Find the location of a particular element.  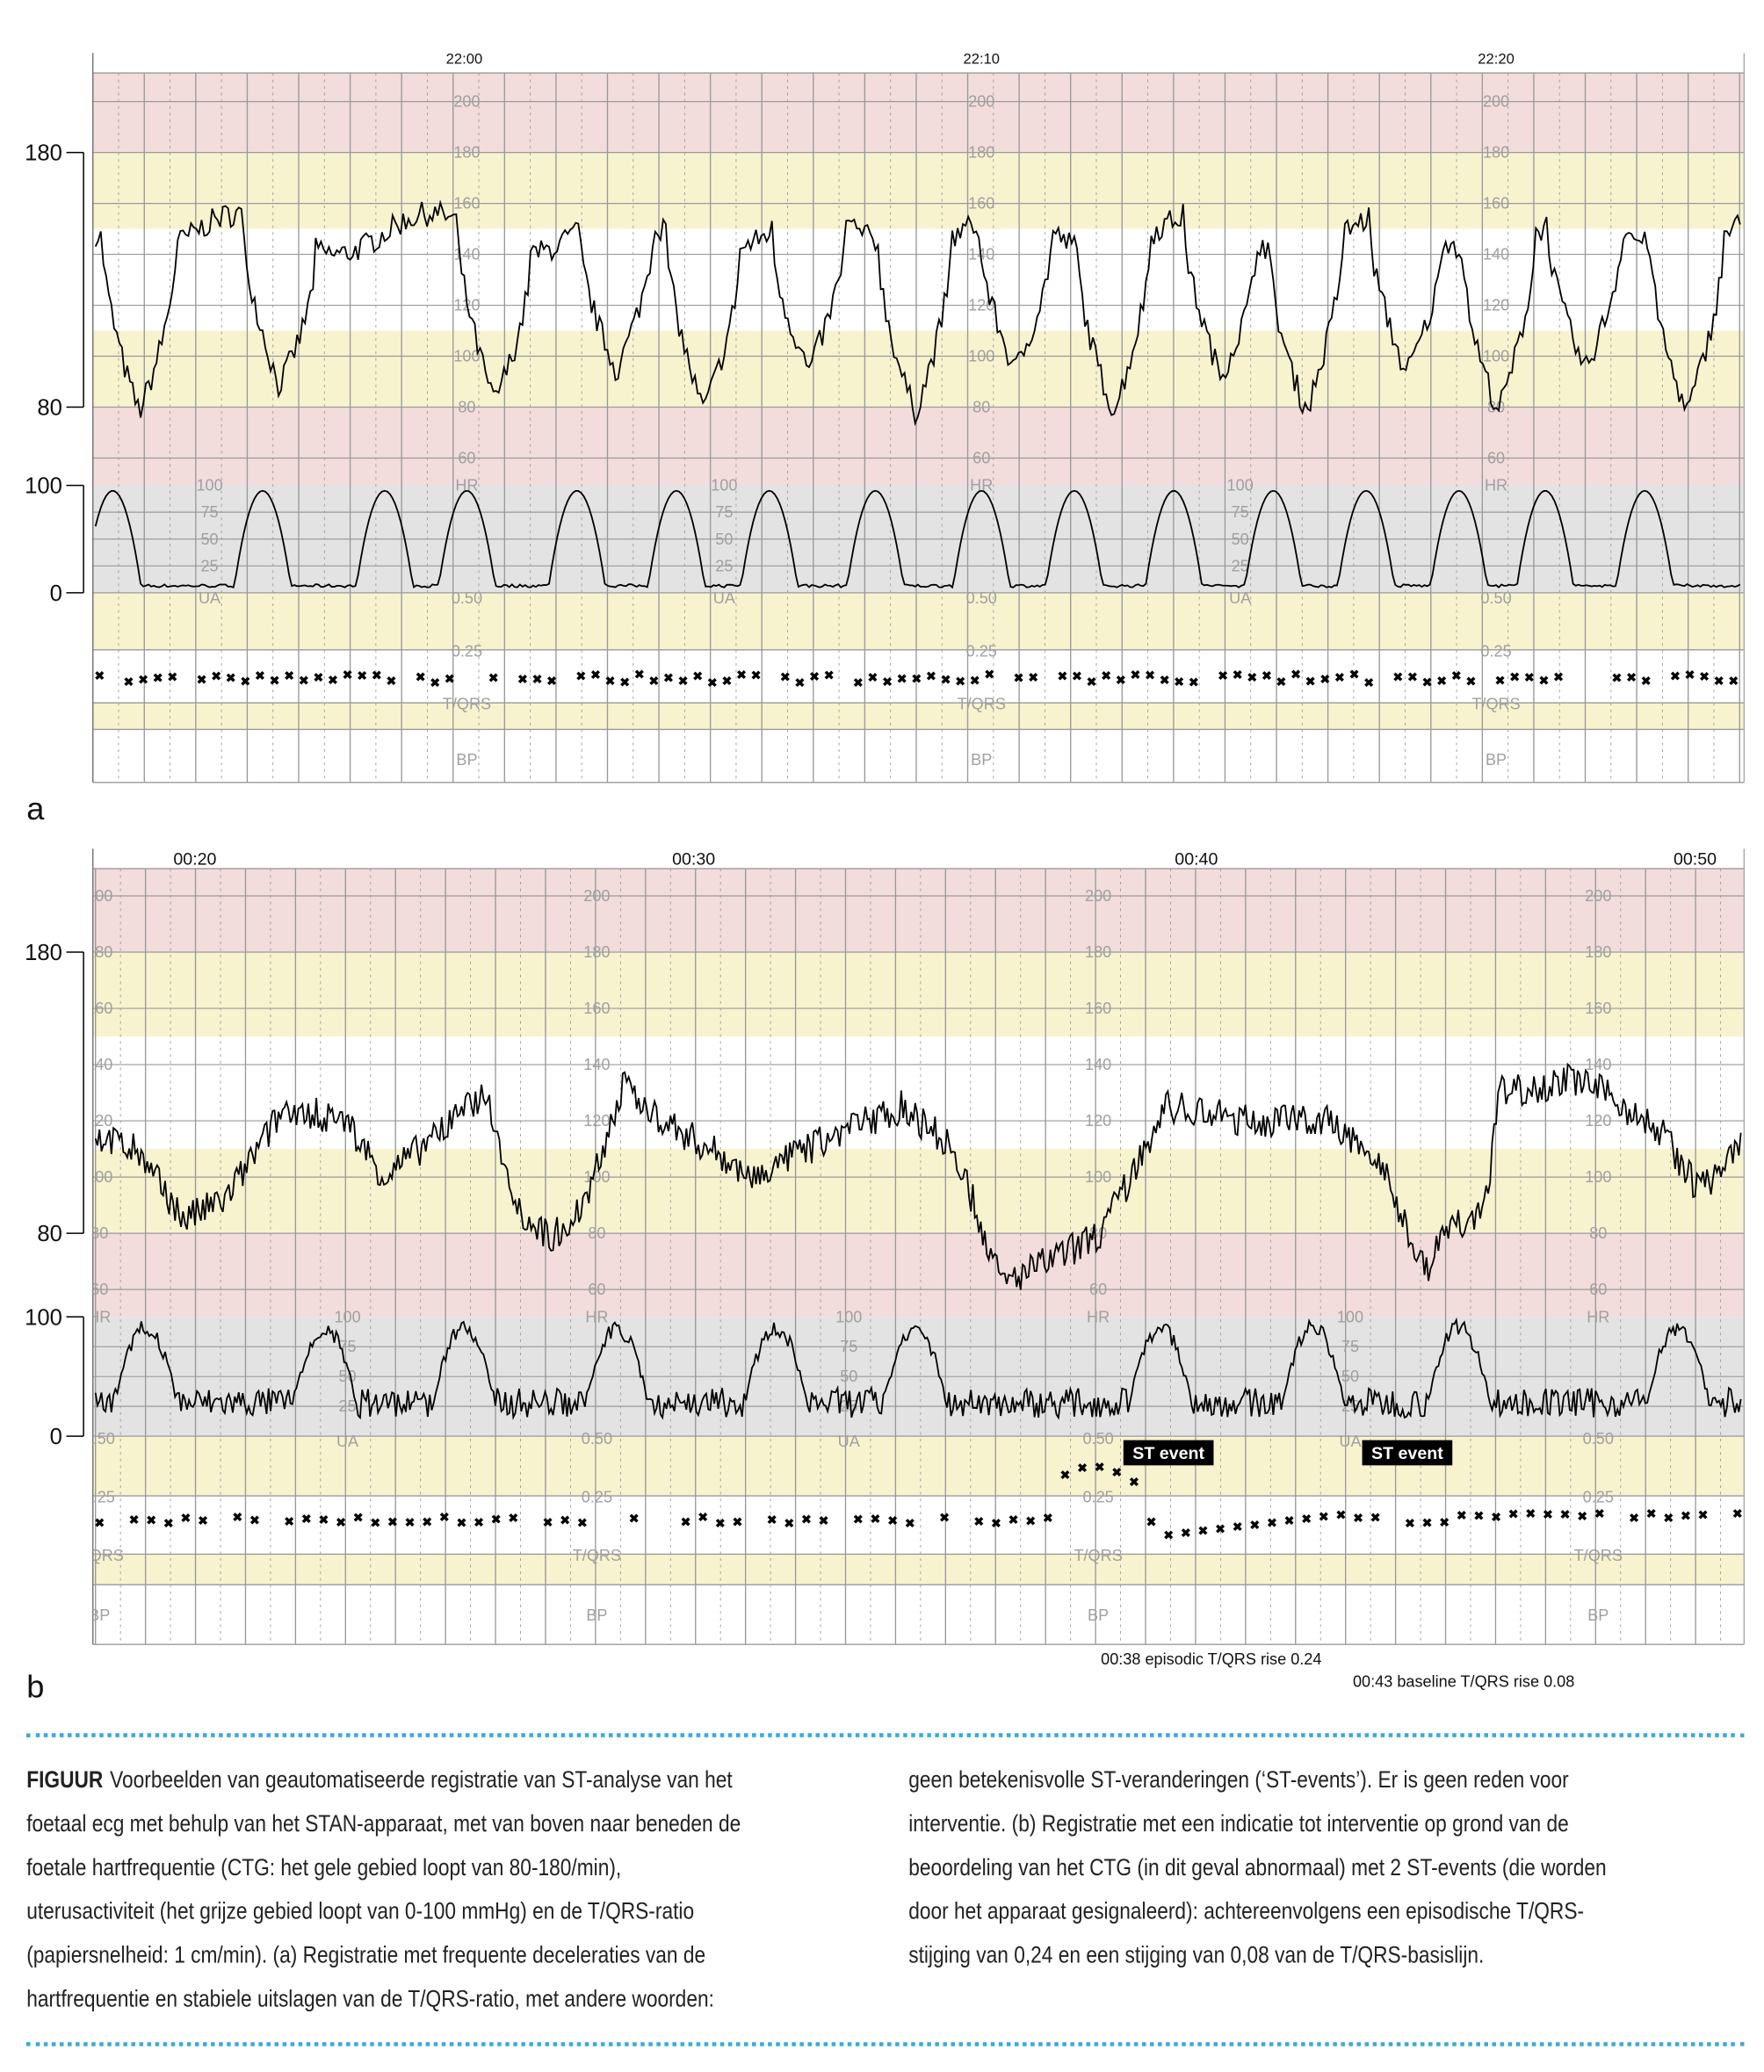

hr-scale-label: 100 is located at coordinates (99, 1177).